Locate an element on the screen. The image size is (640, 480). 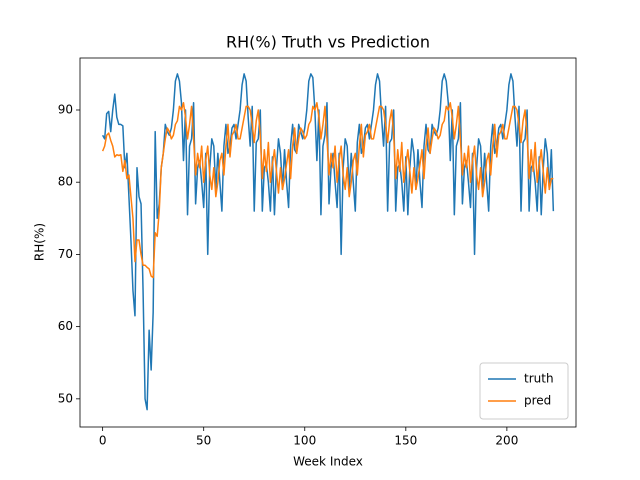
y-tick-label: 50 is located at coordinates (65, 398).